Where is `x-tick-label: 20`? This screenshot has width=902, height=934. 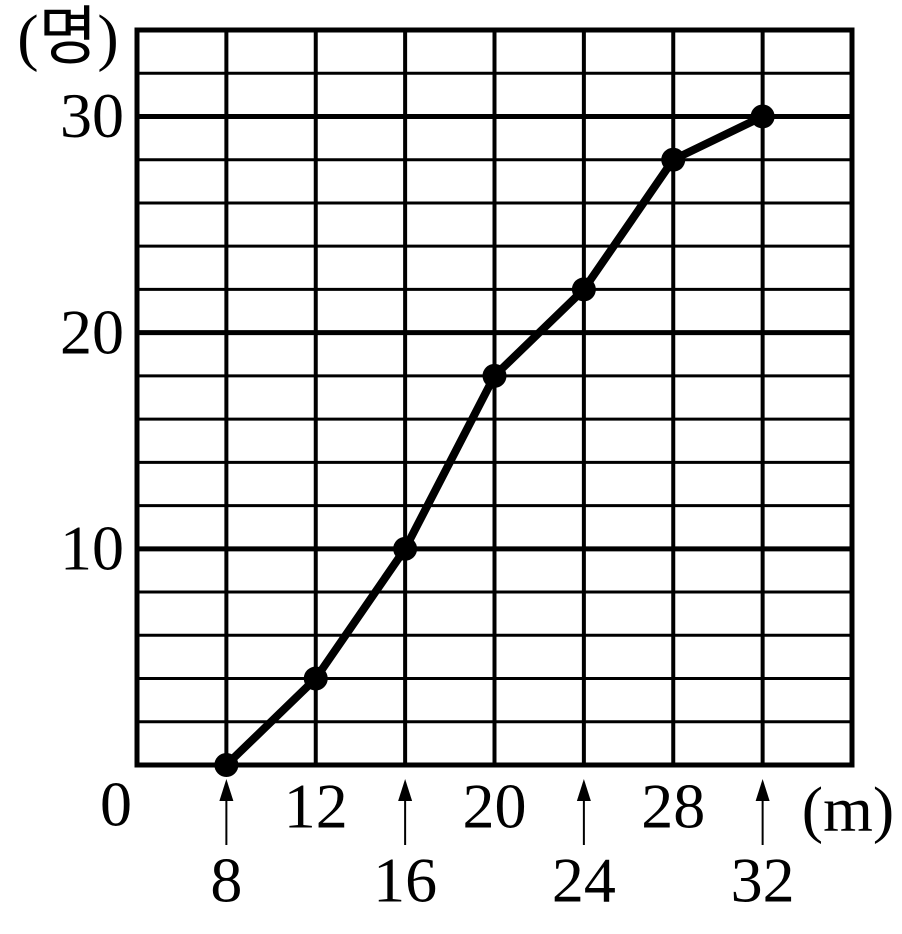 x-tick-label: 20 is located at coordinates (495, 806).